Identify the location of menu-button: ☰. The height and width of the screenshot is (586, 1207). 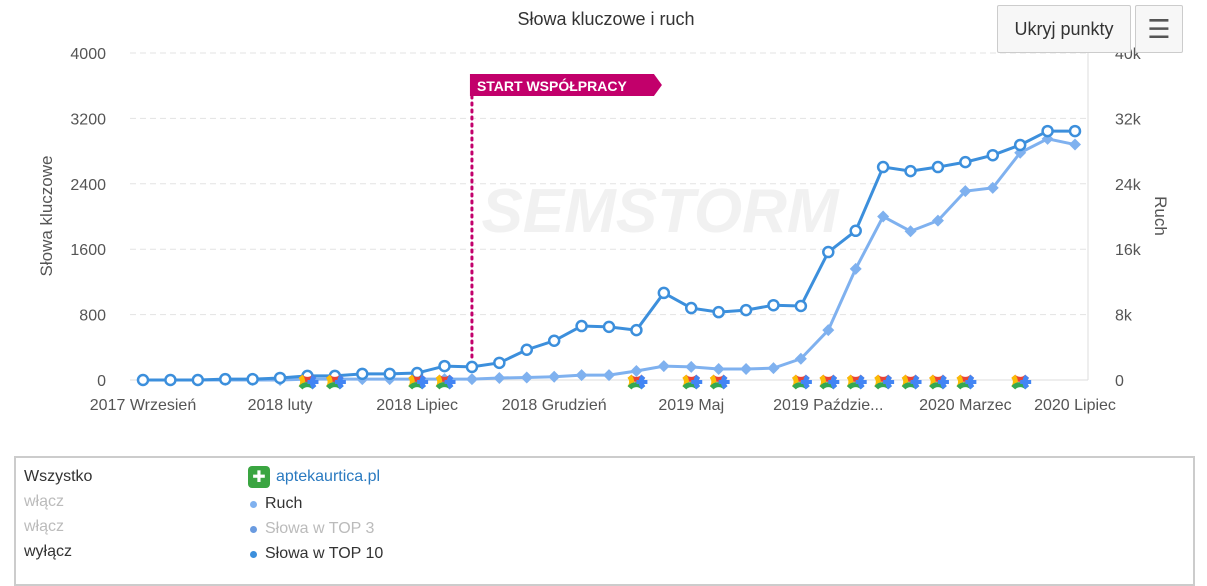
(1159, 29).